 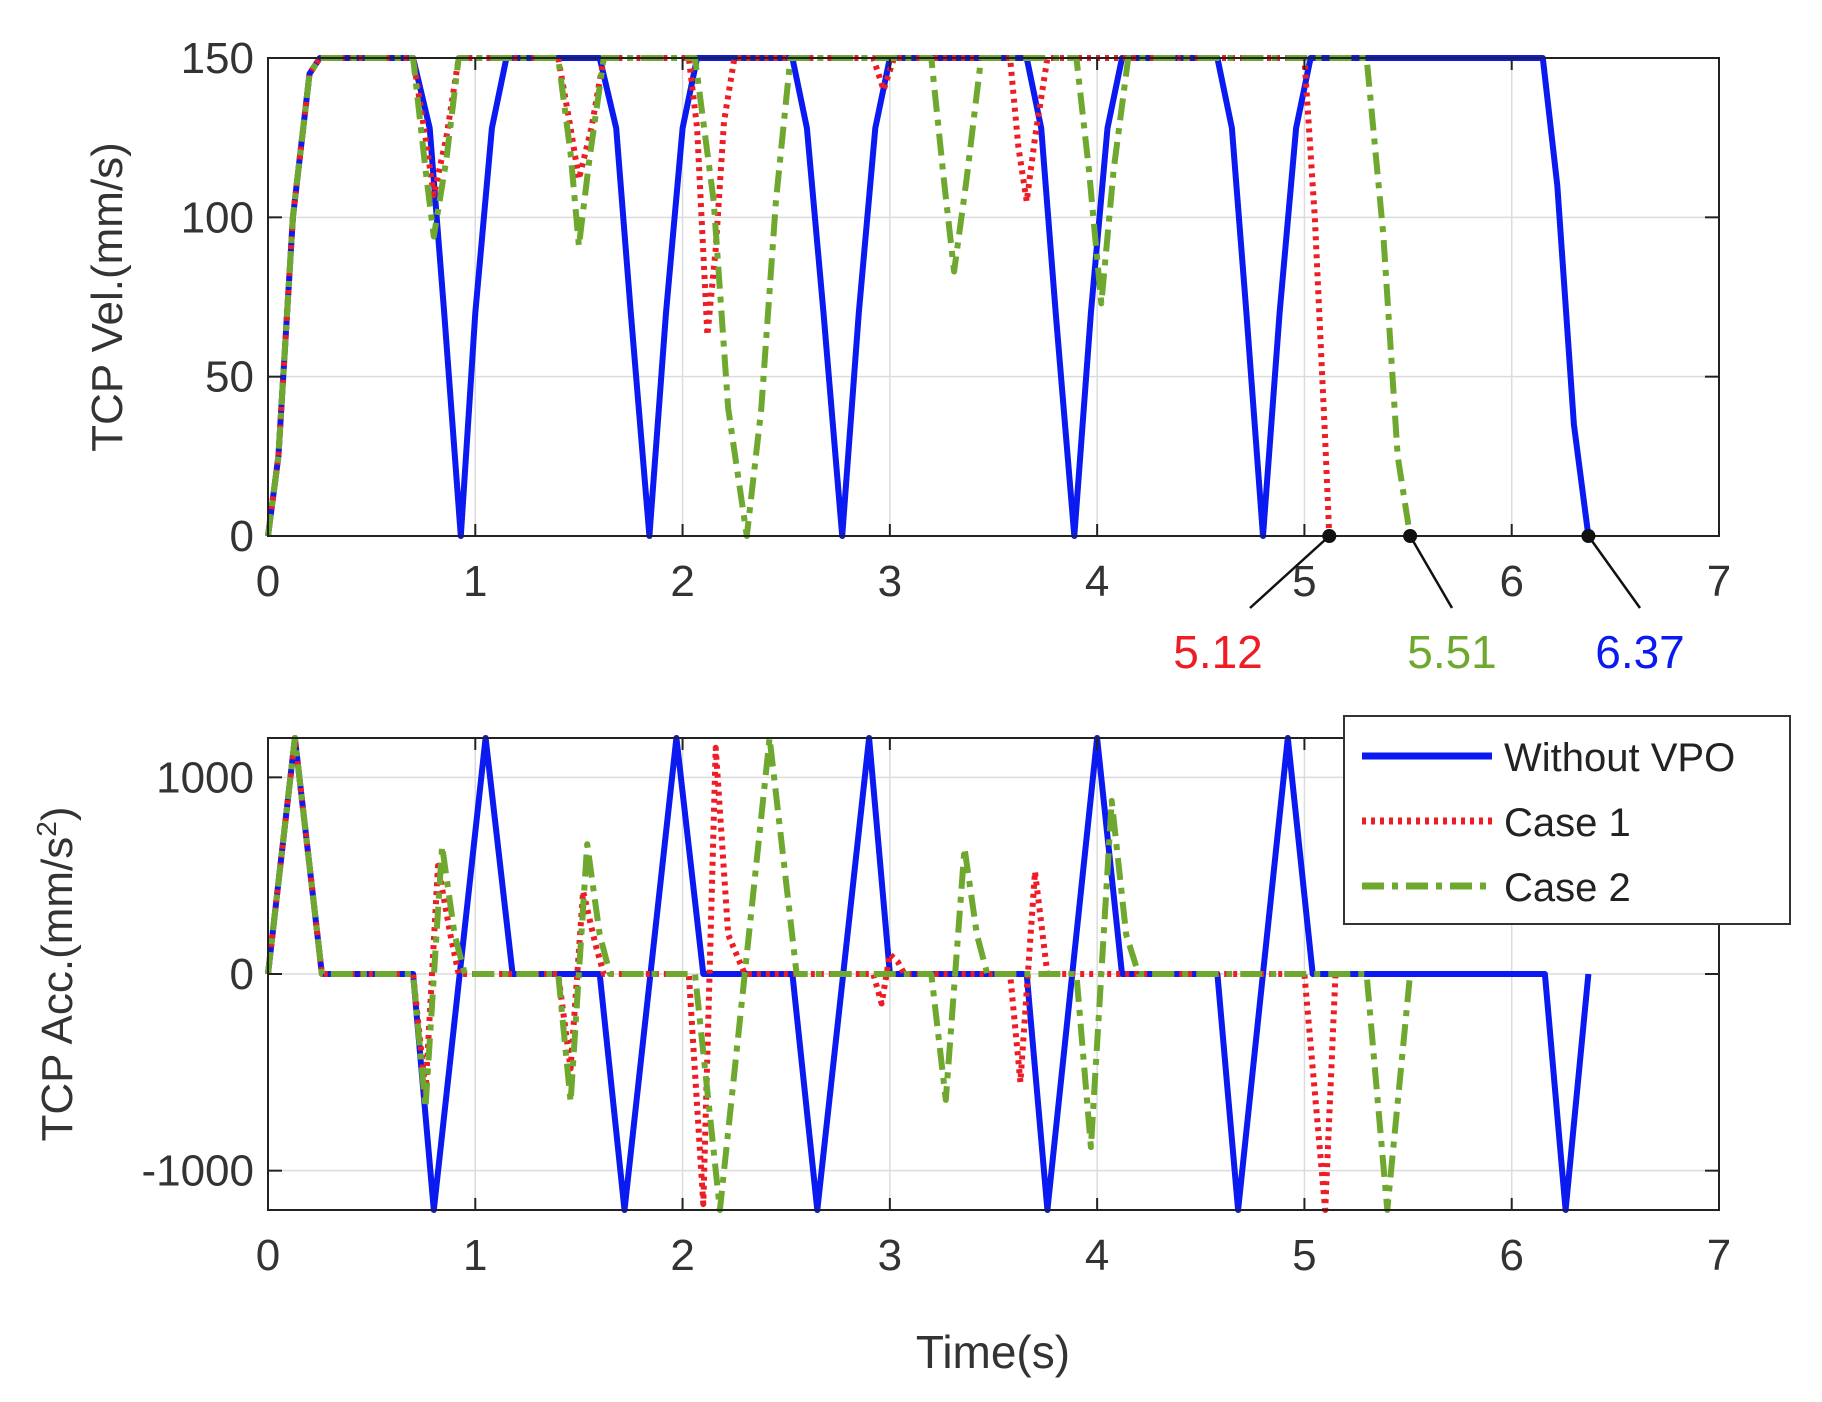 I want to click on annotation-label: 5.51, so click(x=1452, y=652).